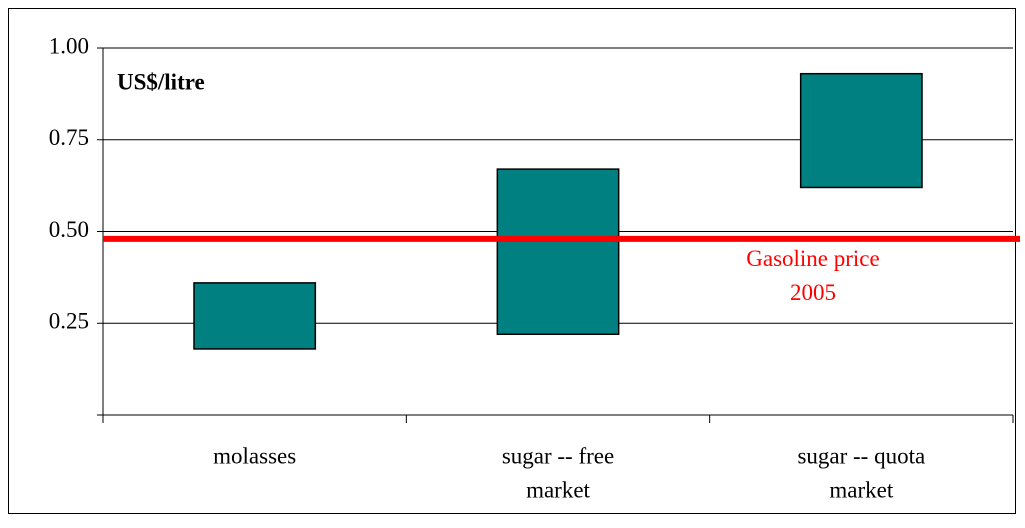 The image size is (1025, 528). What do you see at coordinates (69, 229) in the screenshot?
I see `y-tick-label: 0.50` at bounding box center [69, 229].